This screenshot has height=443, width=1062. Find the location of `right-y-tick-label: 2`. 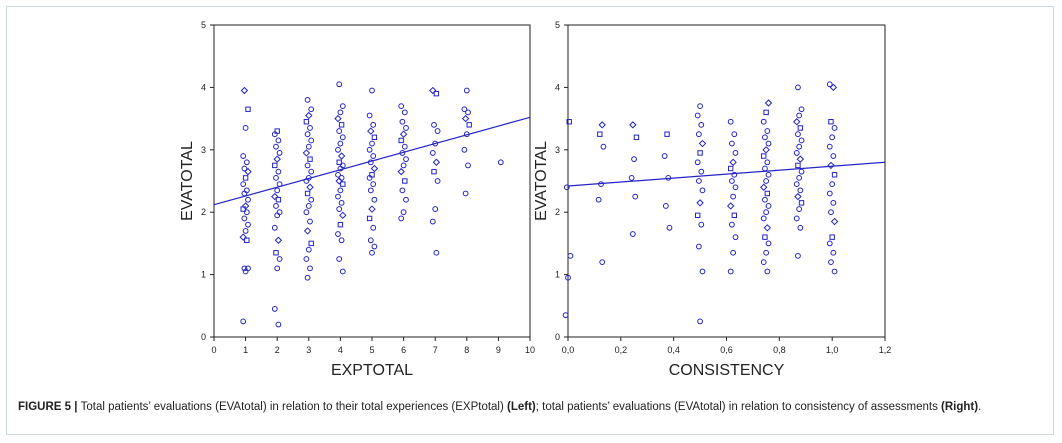

right-y-tick-label: 2 is located at coordinates (557, 212).